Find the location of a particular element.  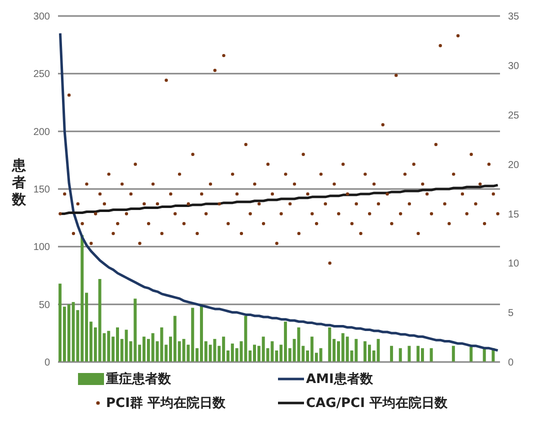

y-tick-label: 100 is located at coordinates (41, 248).